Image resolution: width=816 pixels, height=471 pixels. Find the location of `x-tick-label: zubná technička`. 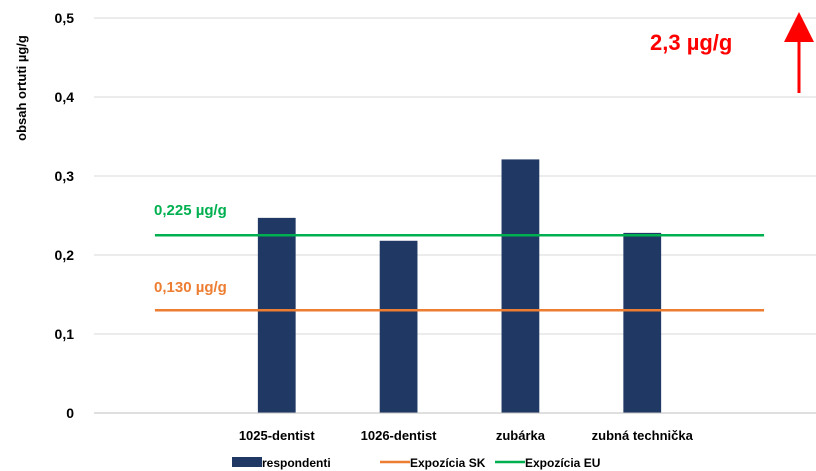

x-tick-label: zubná technička is located at coordinates (643, 435).